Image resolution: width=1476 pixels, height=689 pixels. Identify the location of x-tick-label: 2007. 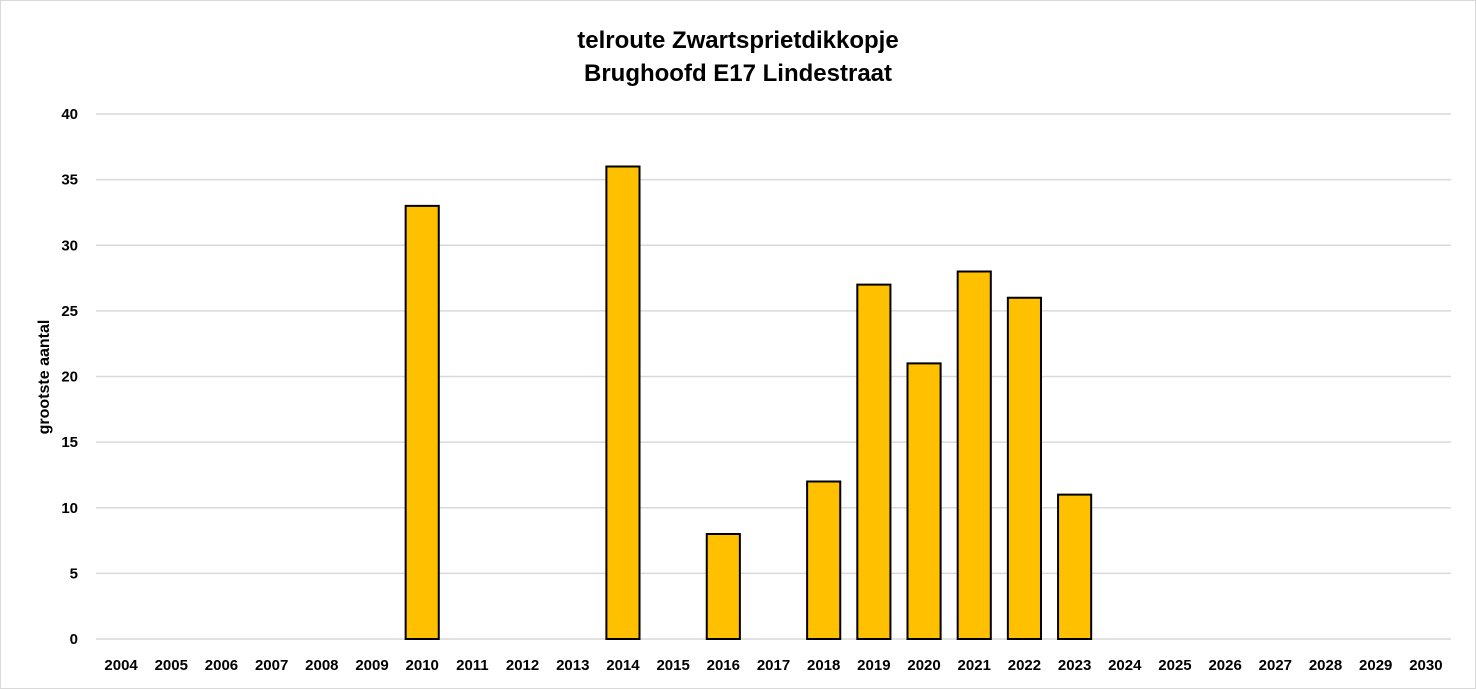
(271, 665).